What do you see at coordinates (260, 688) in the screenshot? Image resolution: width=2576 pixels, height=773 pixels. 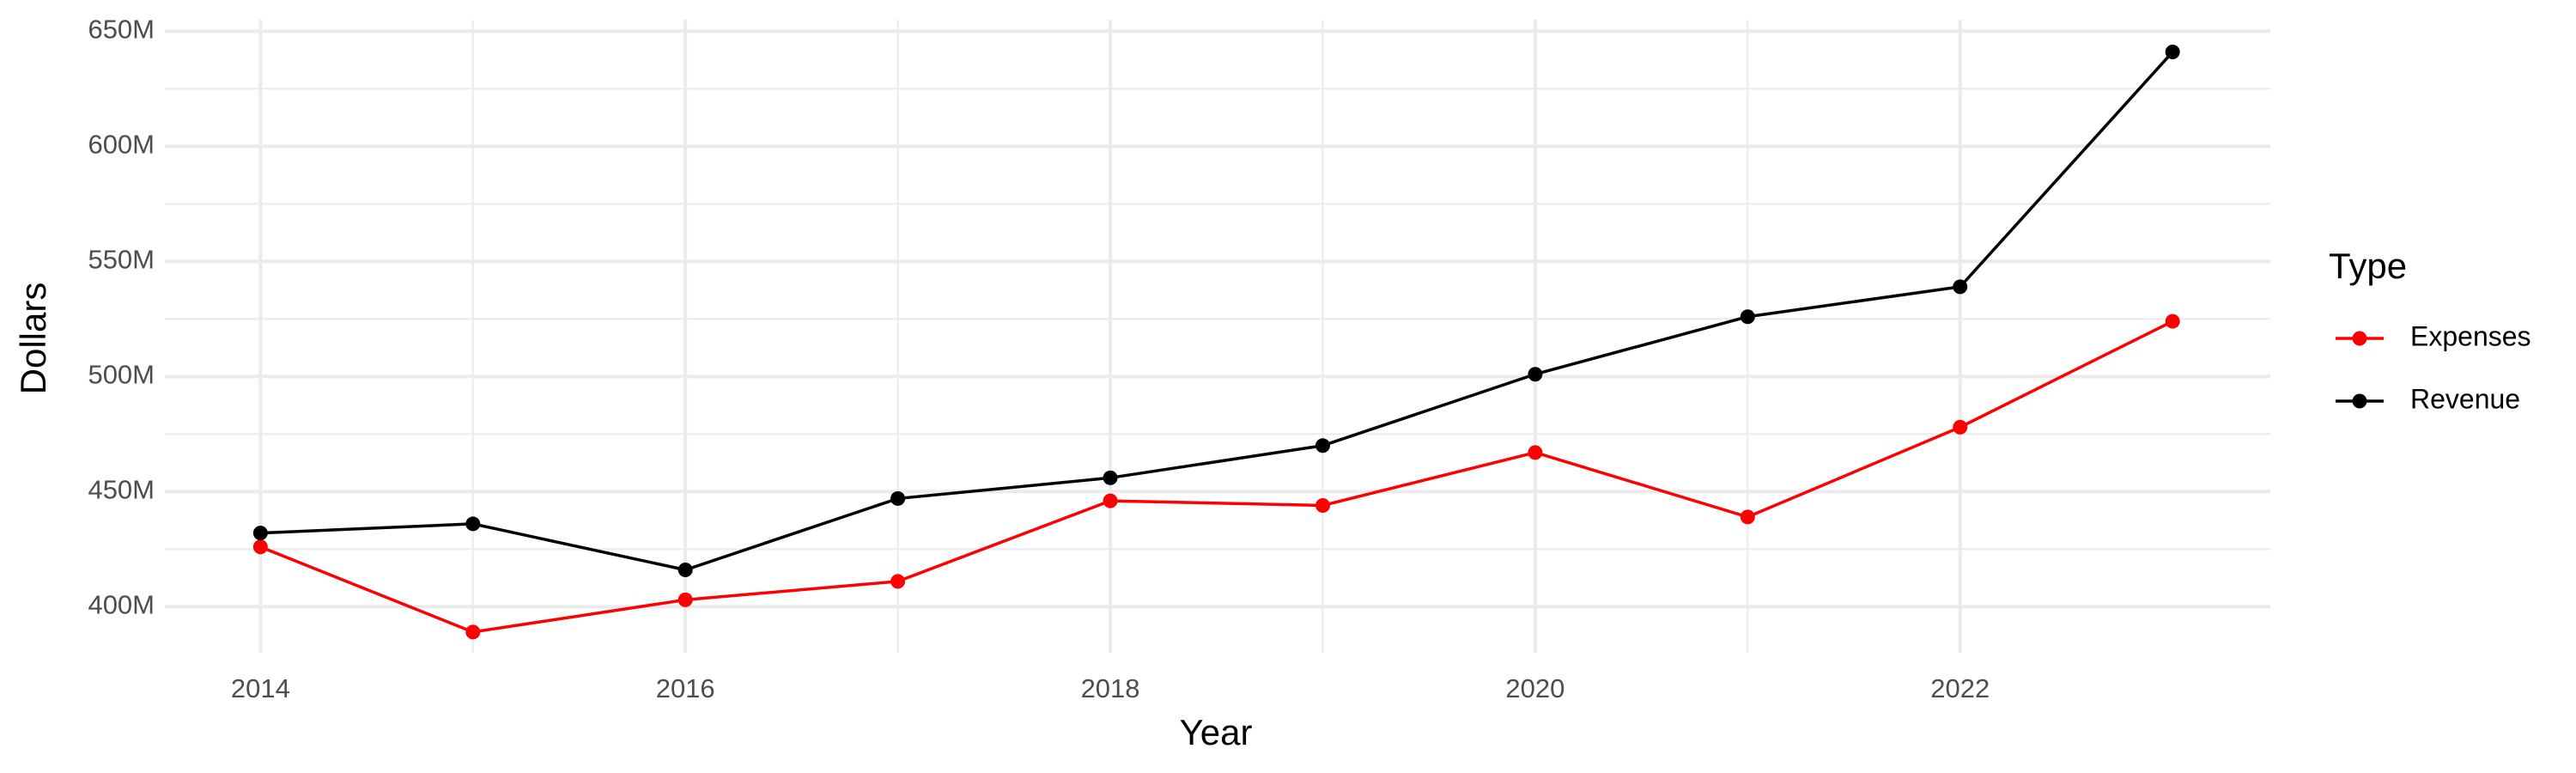 I see `x-tick-label: 2014` at bounding box center [260, 688].